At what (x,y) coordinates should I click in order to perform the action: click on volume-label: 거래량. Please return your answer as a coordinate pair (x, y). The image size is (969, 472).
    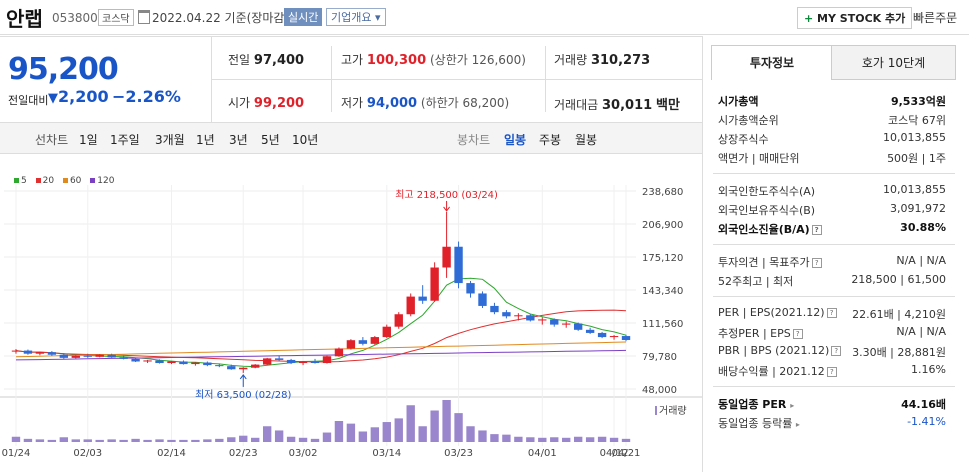
    Looking at the image, I should click on (673, 411).